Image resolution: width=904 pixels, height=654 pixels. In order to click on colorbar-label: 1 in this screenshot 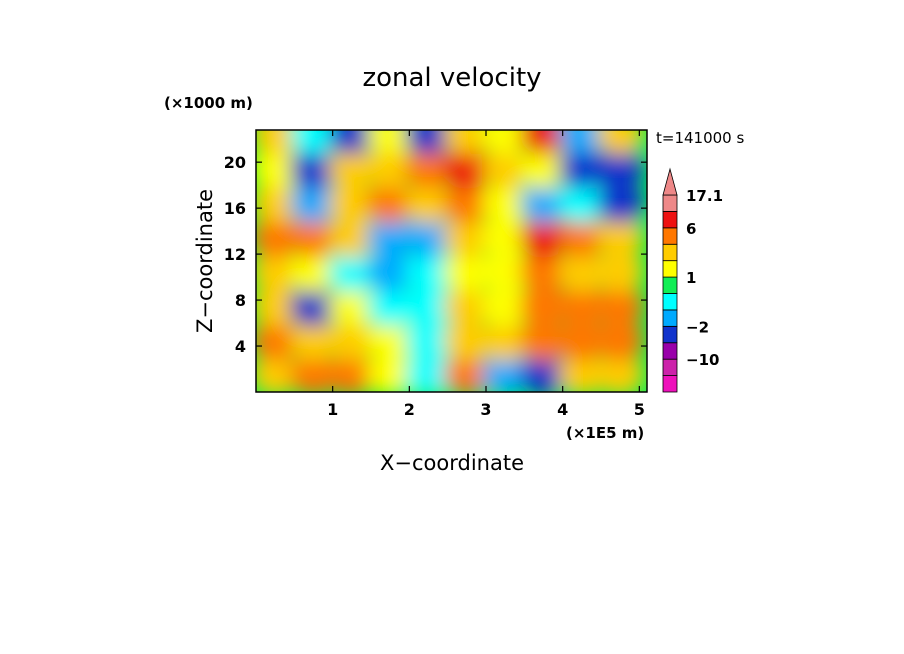, I will do `click(691, 278)`.